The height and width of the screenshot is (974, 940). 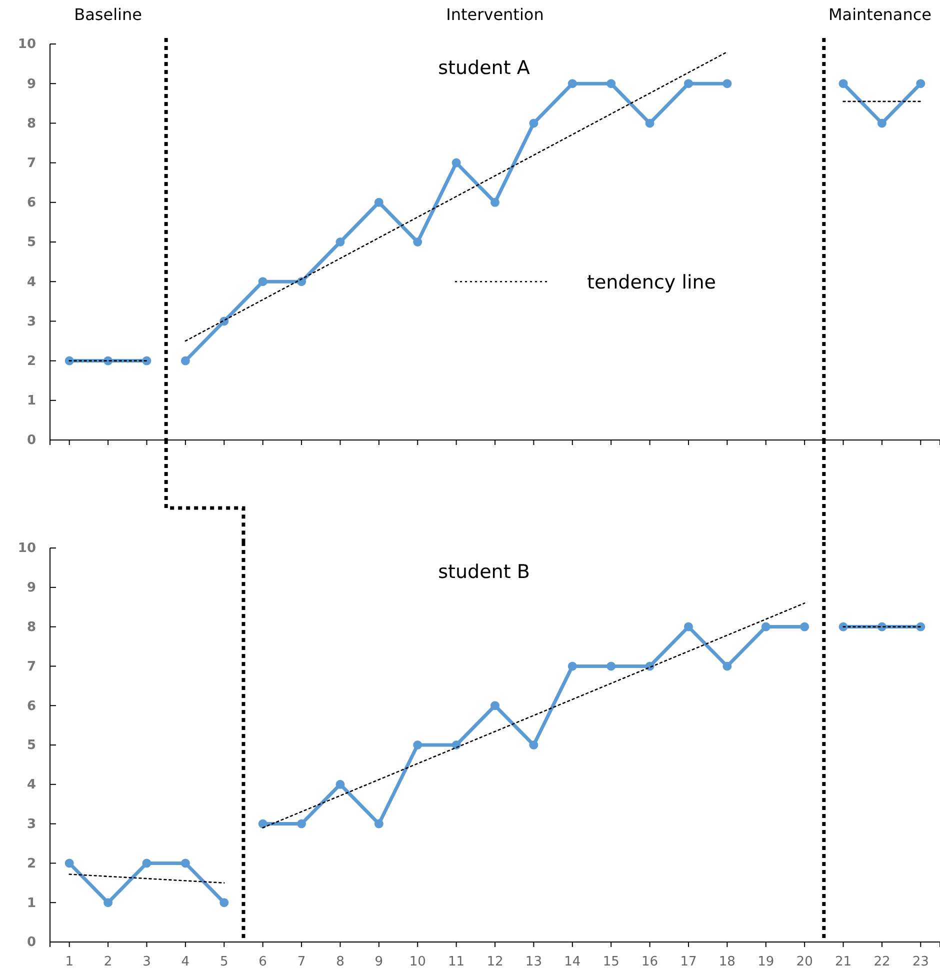 I want to click on x-tick-label: 13, so click(x=533, y=962).